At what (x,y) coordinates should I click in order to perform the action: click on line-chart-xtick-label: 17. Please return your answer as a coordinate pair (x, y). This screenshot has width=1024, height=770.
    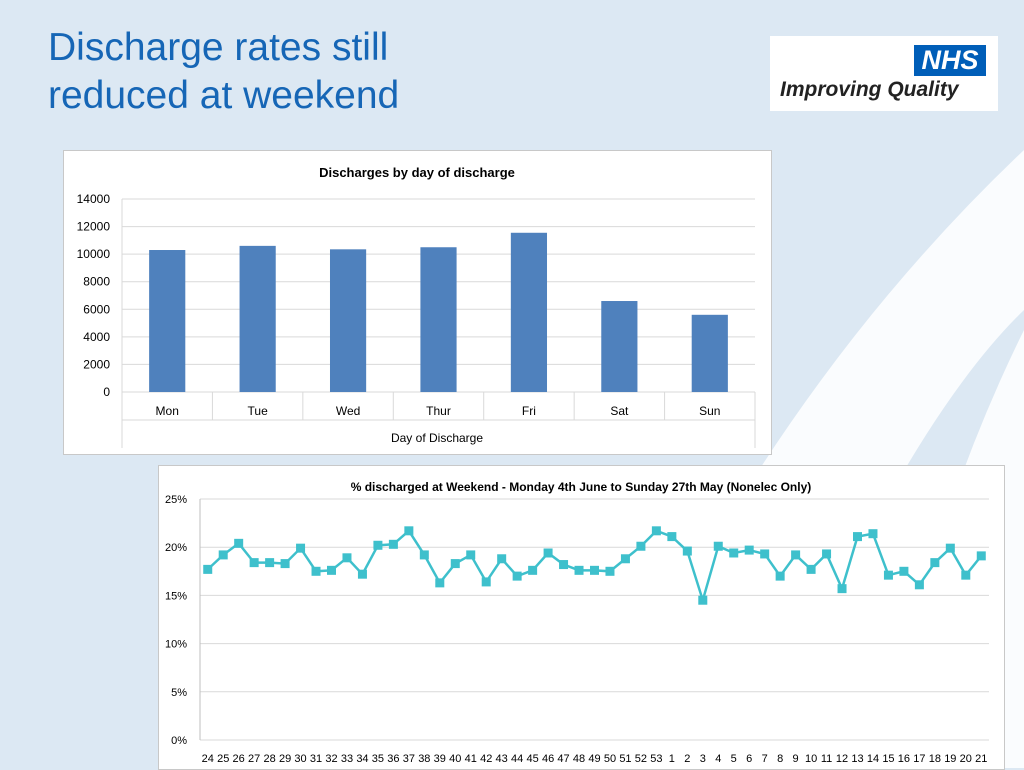
    Looking at the image, I should click on (919, 759).